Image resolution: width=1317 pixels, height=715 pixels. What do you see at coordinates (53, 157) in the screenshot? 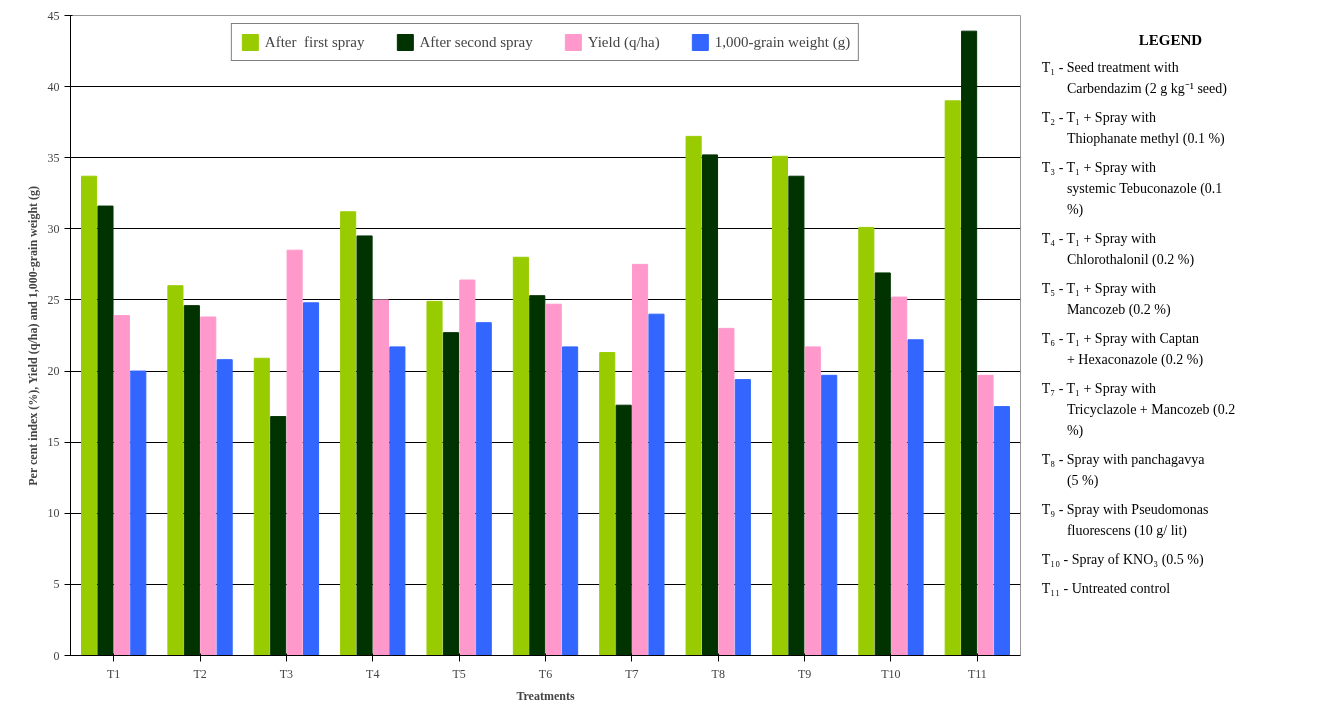
I see `y-tick-label: 35` at bounding box center [53, 157].